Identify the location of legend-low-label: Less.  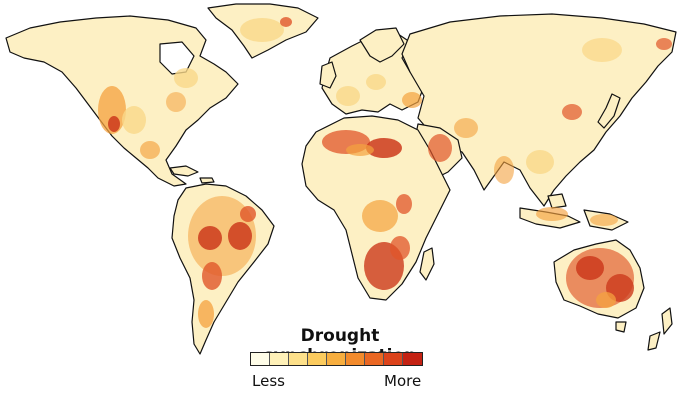
(268, 381).